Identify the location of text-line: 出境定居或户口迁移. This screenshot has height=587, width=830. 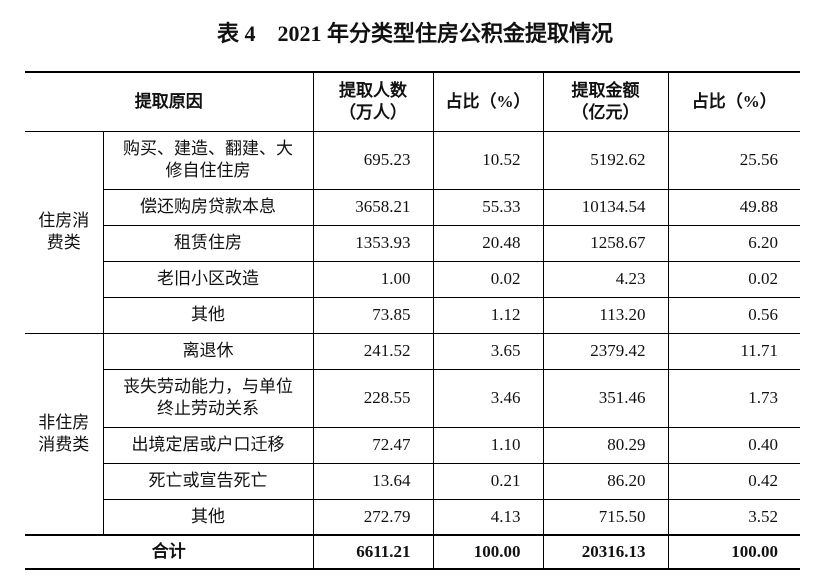
(208, 444).